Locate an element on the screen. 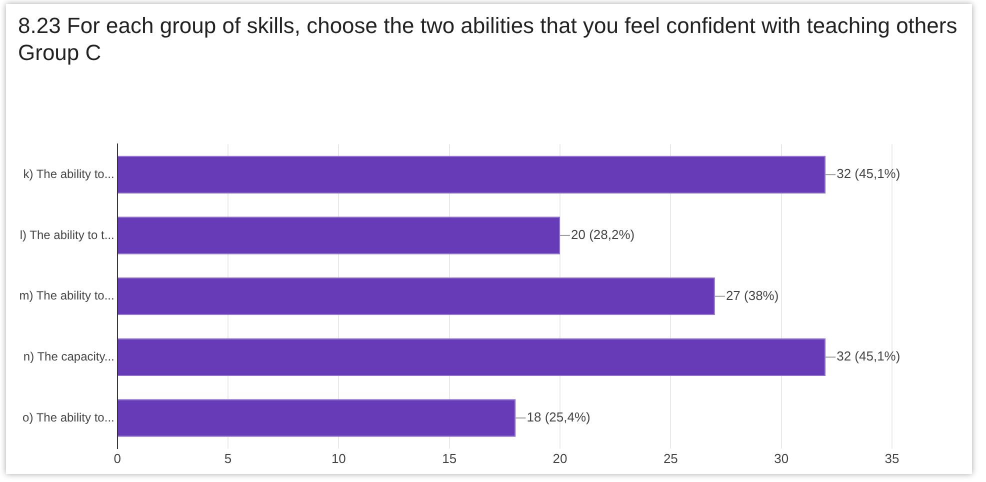  x-tick-label: 35 is located at coordinates (892, 458).